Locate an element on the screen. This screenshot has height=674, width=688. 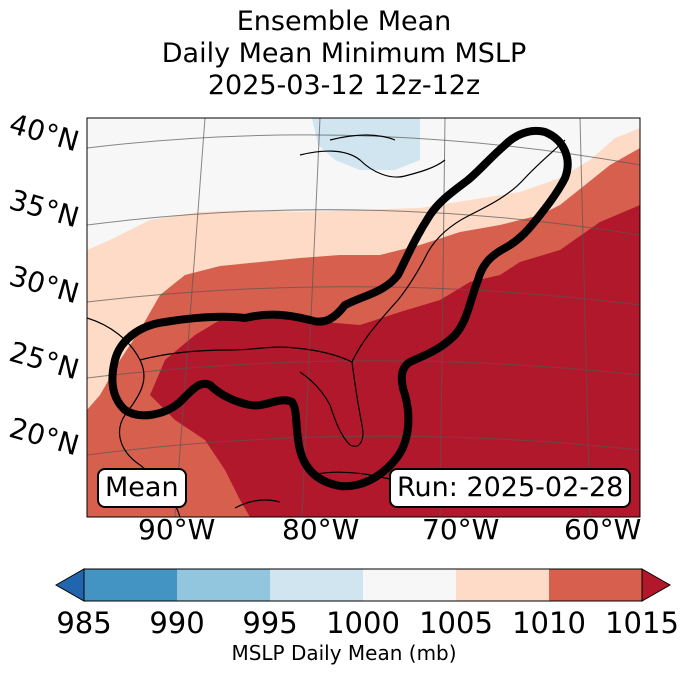
title-line-2: Daily Mean Minimum MSLP is located at coordinates (344, 53).